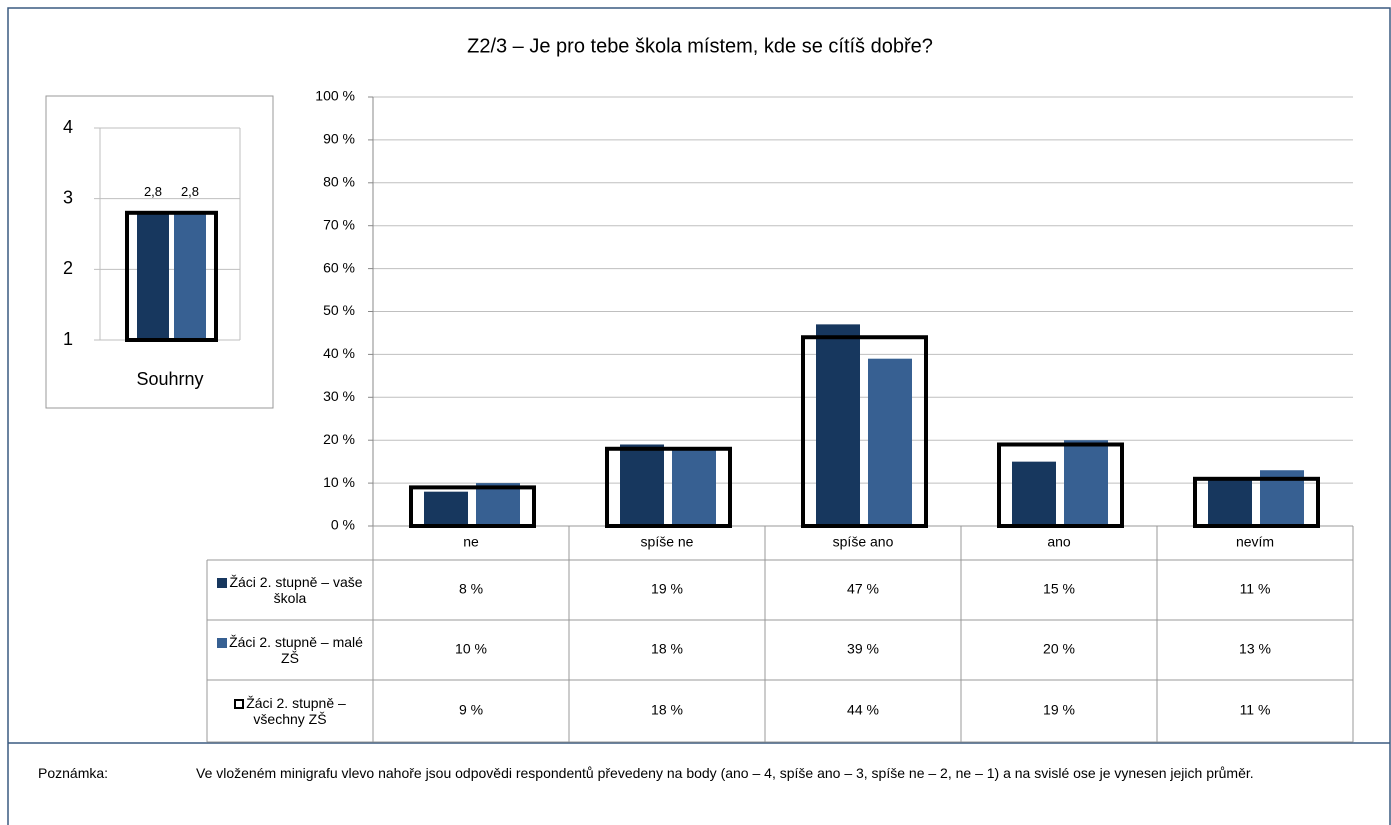 This screenshot has width=1391, height=825. Describe the element at coordinates (471, 542) in the screenshot. I see `x-tick-label: ne` at that location.